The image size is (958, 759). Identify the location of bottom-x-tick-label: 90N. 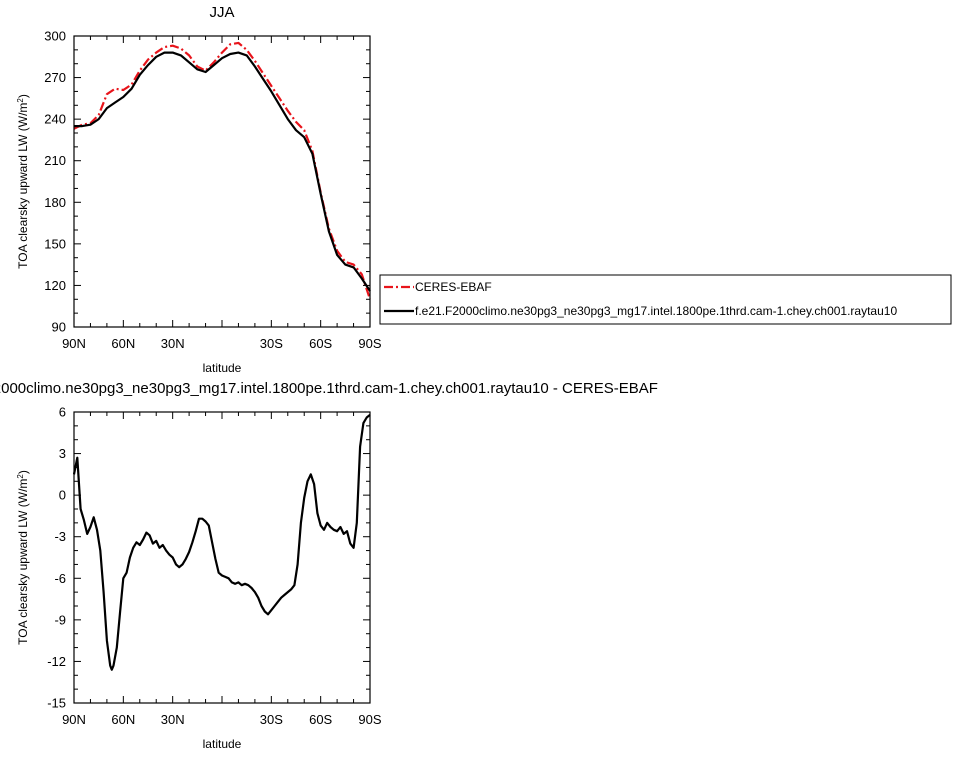
(74, 719).